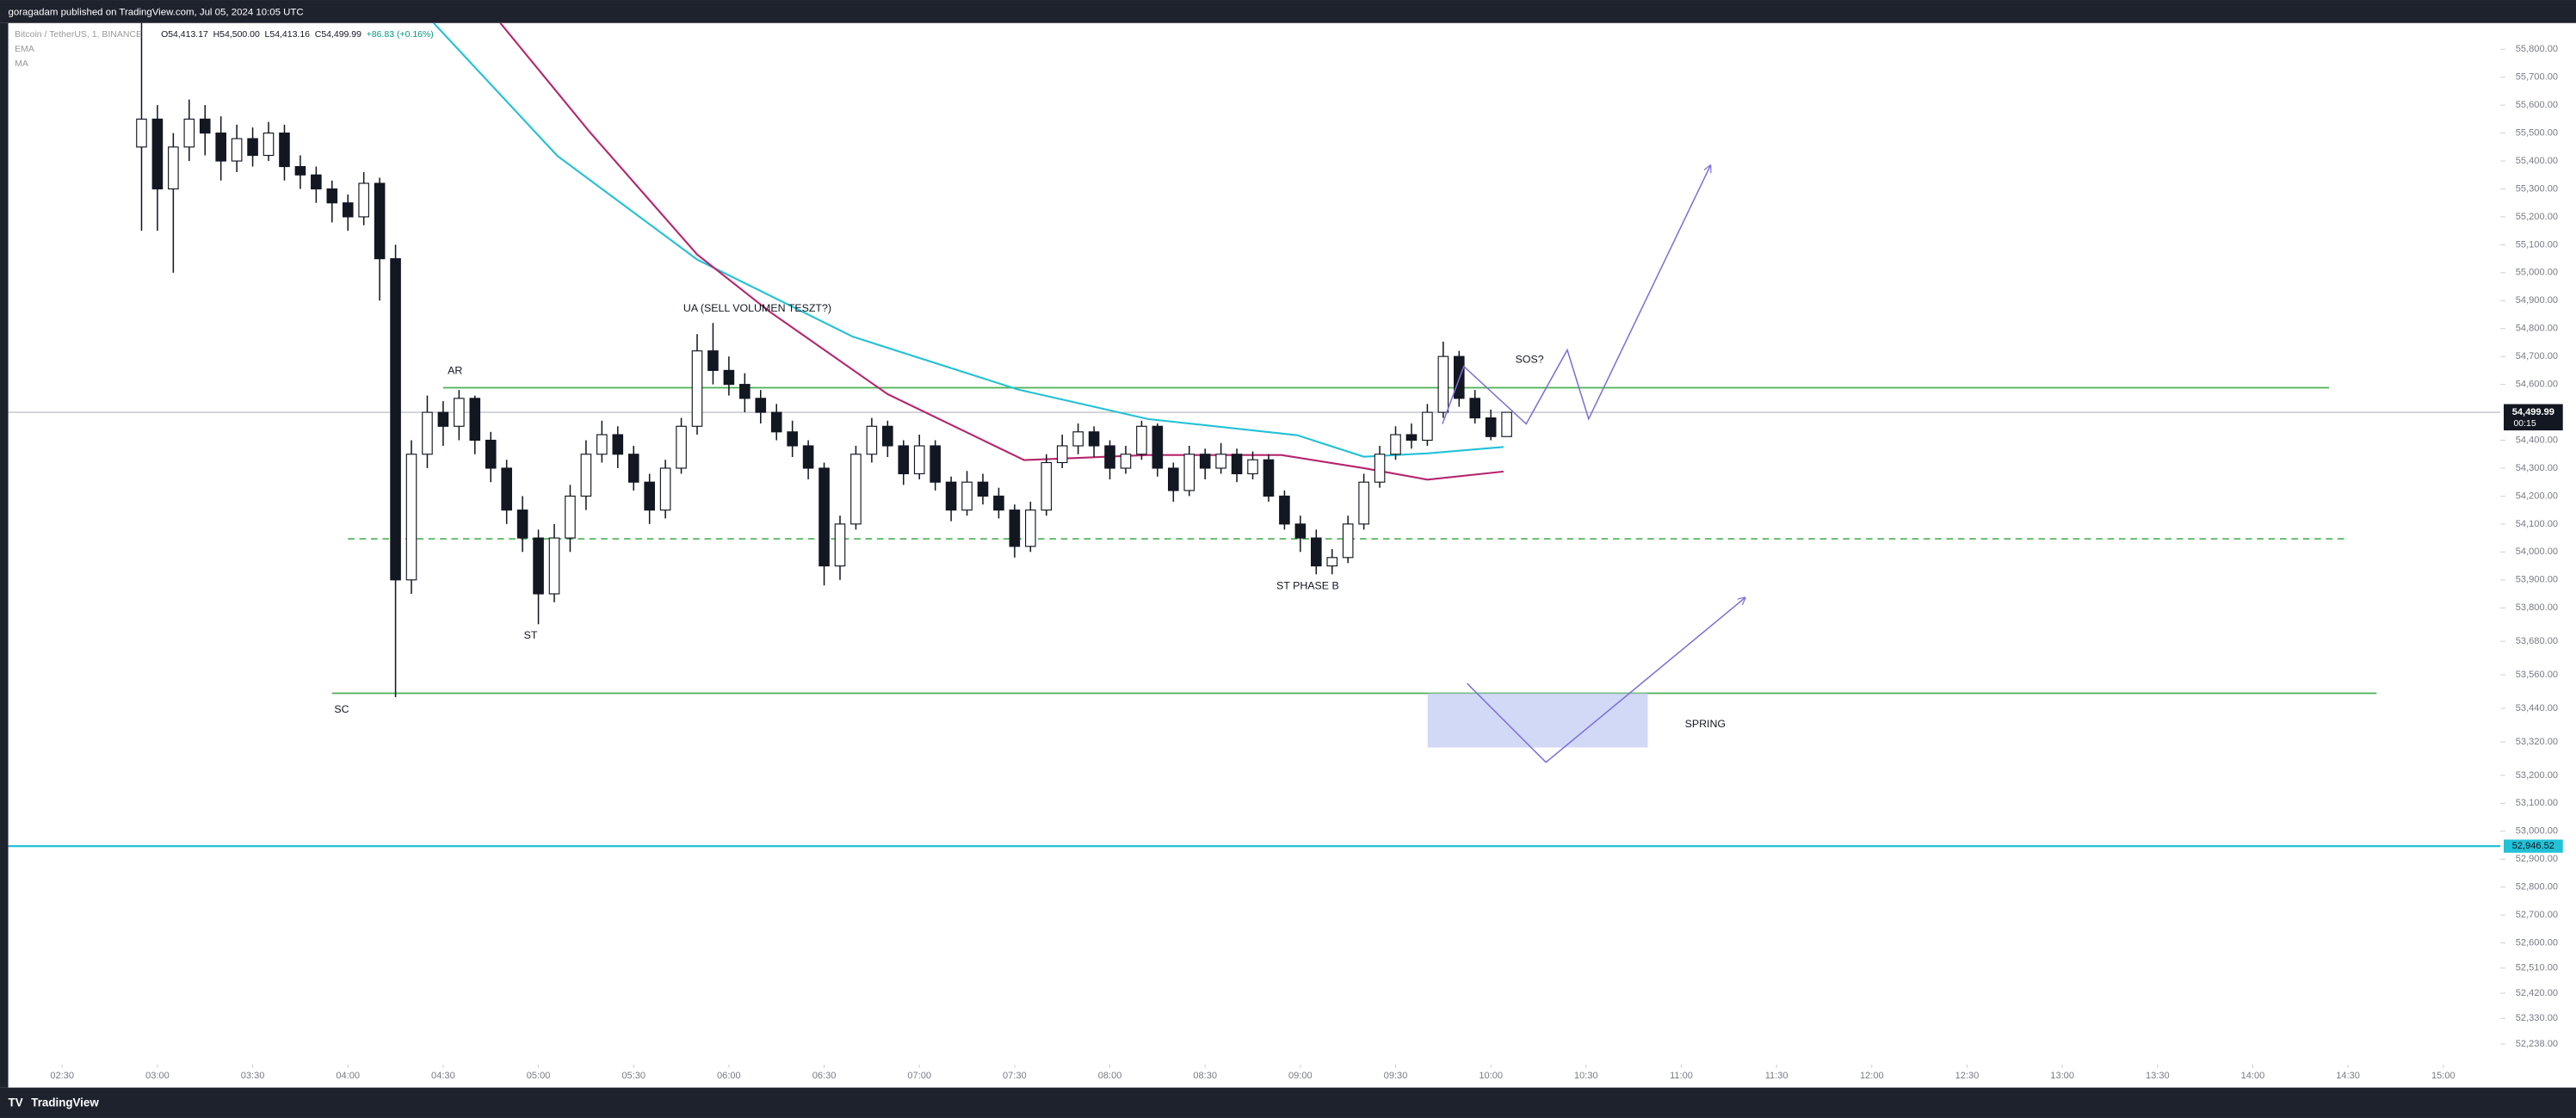 The width and height of the screenshot is (2576, 1118). What do you see at coordinates (2537, 915) in the screenshot?
I see `y-tick-label: 52,700.00` at bounding box center [2537, 915].